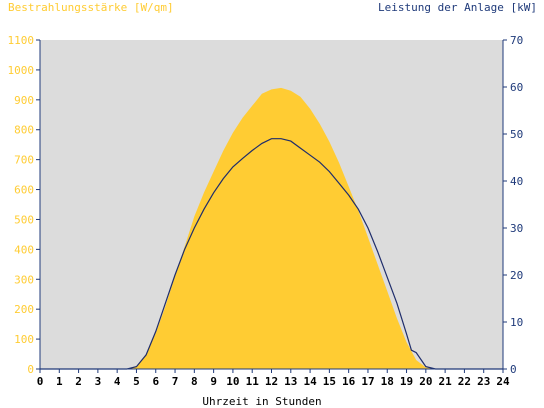 Image resolution: width=544 pixels, height=408 pixels. I want to click on y-right-tick-label: 70, so click(516, 40).